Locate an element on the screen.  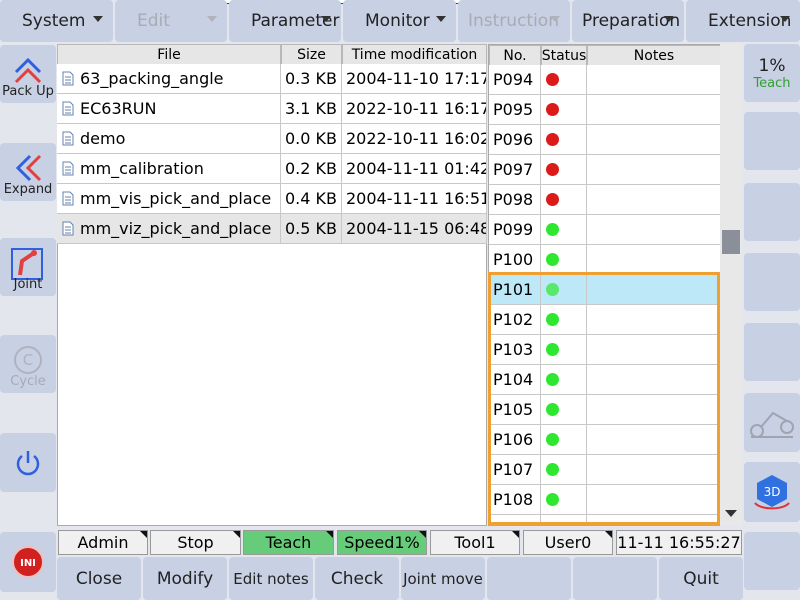
point-no: P102 is located at coordinates (515, 320).